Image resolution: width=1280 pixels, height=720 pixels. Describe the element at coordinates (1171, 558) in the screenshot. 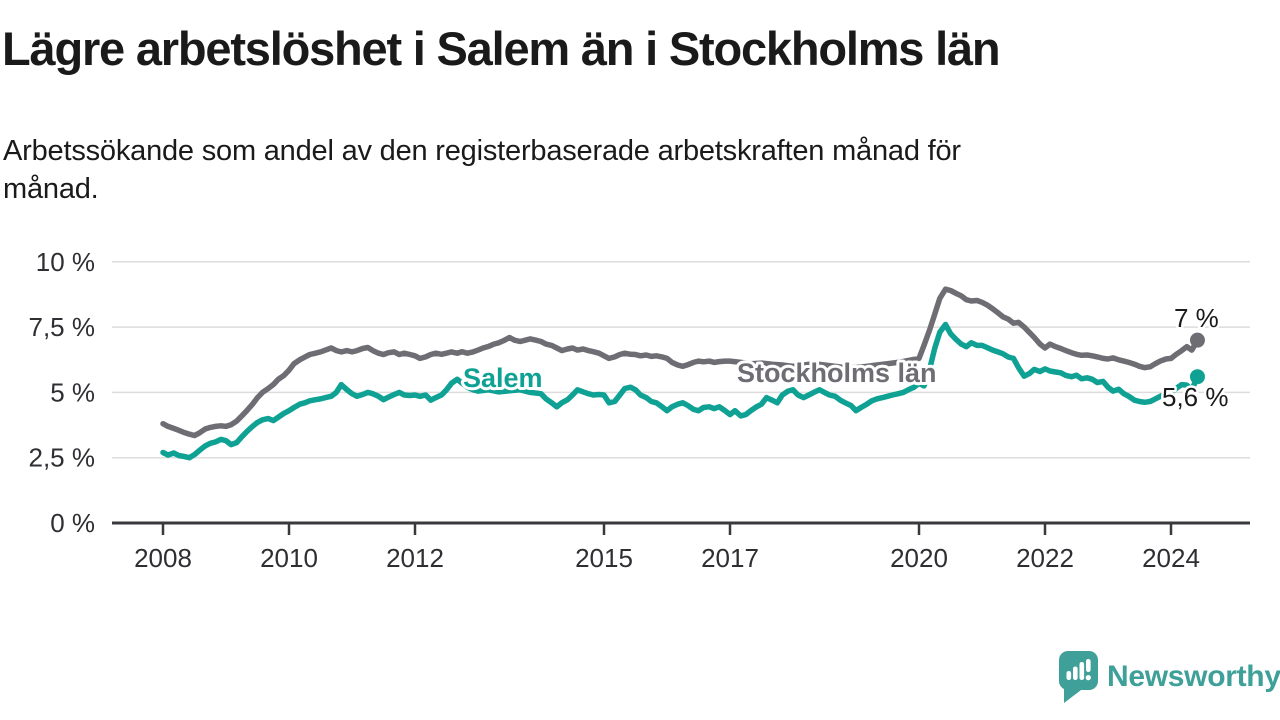

I see `x-tick-label: 2024` at that location.